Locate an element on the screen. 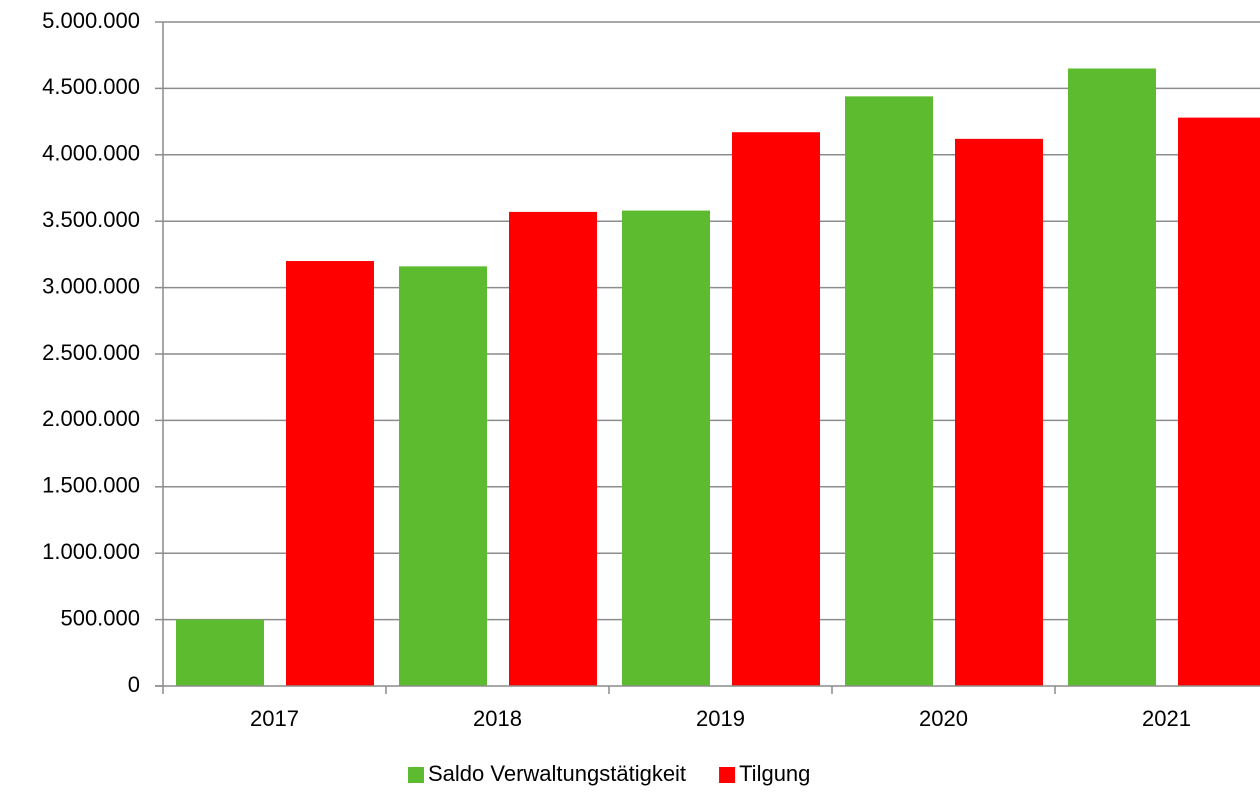 Image resolution: width=1260 pixels, height=792 pixels. x-tick-label: 2021 is located at coordinates (1166, 718).